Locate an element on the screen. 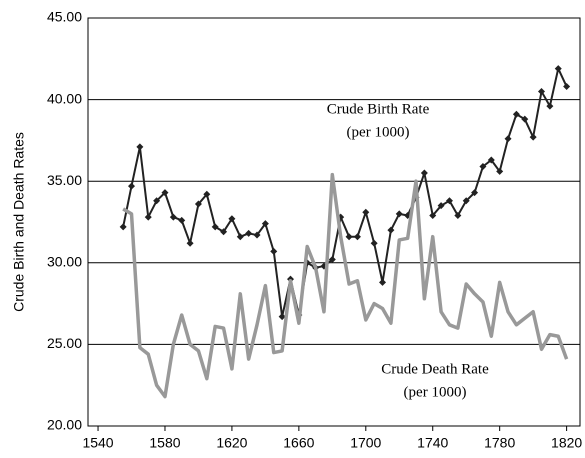 The image size is (585, 458). x-tick-label: 1740 is located at coordinates (432, 443).